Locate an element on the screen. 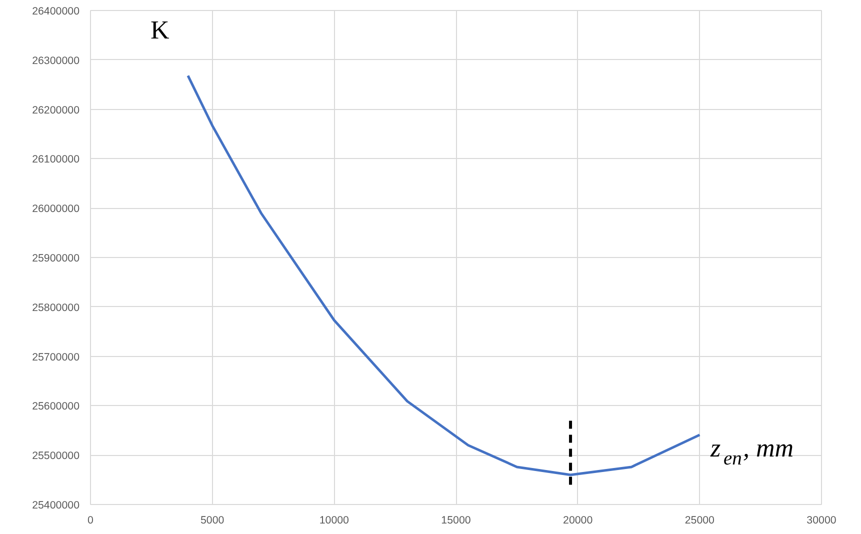 The height and width of the screenshot is (534, 861). y-tick-label: 25800000 is located at coordinates (56, 308).